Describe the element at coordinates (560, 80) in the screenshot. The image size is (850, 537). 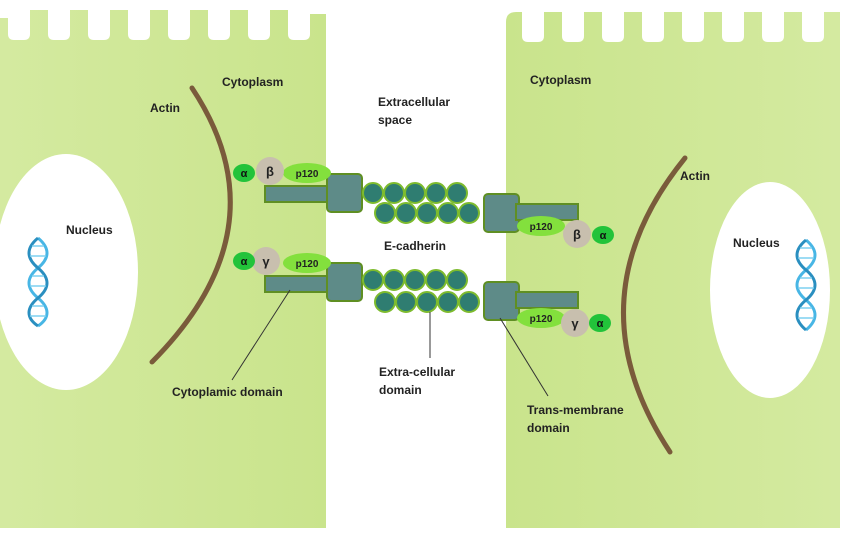
I see `cytoplasm-label-right: Cytoplasm` at that location.